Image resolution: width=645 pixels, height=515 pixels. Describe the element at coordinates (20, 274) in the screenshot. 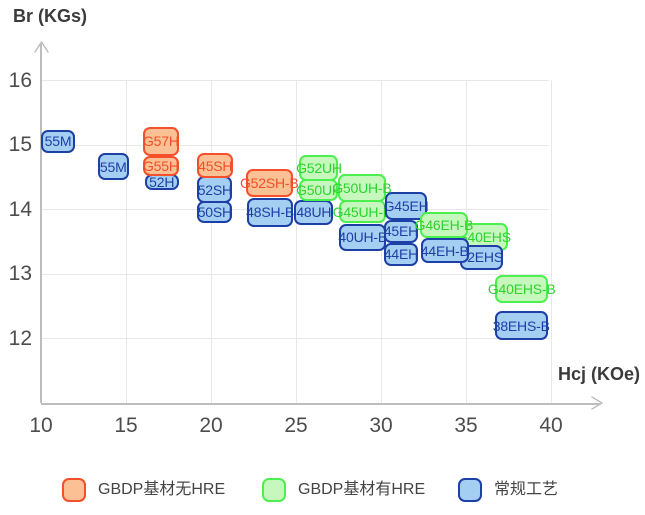

I see `y-tick-label: 13` at that location.